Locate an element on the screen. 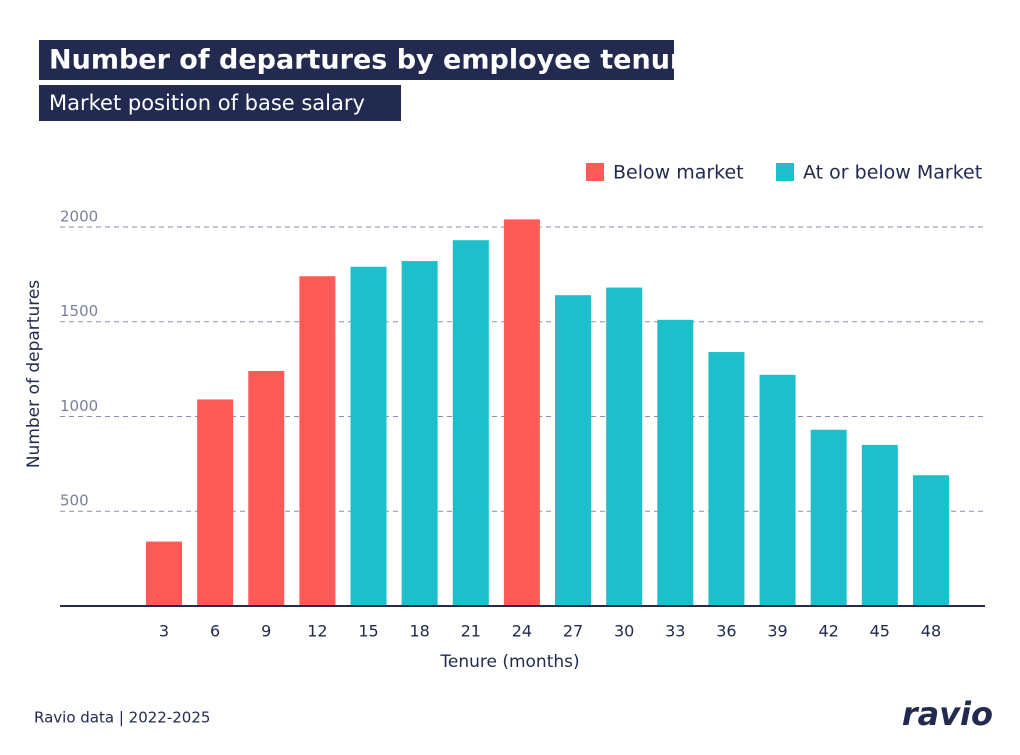 This screenshot has height=755, width=1020. x-tick-label: 42 is located at coordinates (829, 631).